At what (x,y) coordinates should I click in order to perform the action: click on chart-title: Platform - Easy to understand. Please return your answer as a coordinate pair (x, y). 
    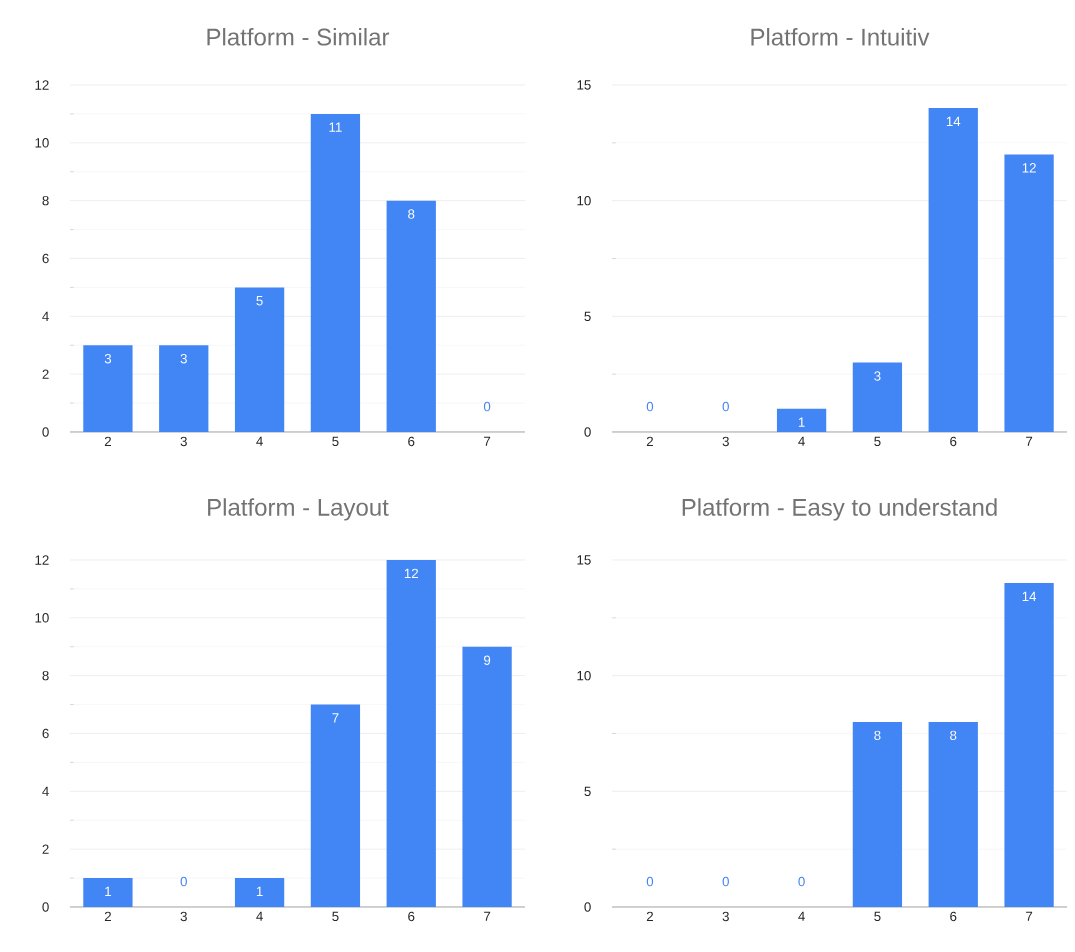
    Looking at the image, I should click on (839, 509).